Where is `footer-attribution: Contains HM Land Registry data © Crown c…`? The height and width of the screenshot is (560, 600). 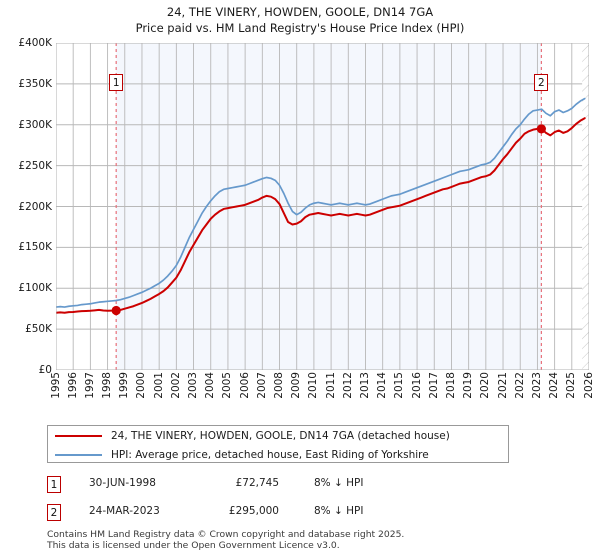
footer-attribution: Contains HM Land Registry data © Crown c… is located at coordinates (307, 540).